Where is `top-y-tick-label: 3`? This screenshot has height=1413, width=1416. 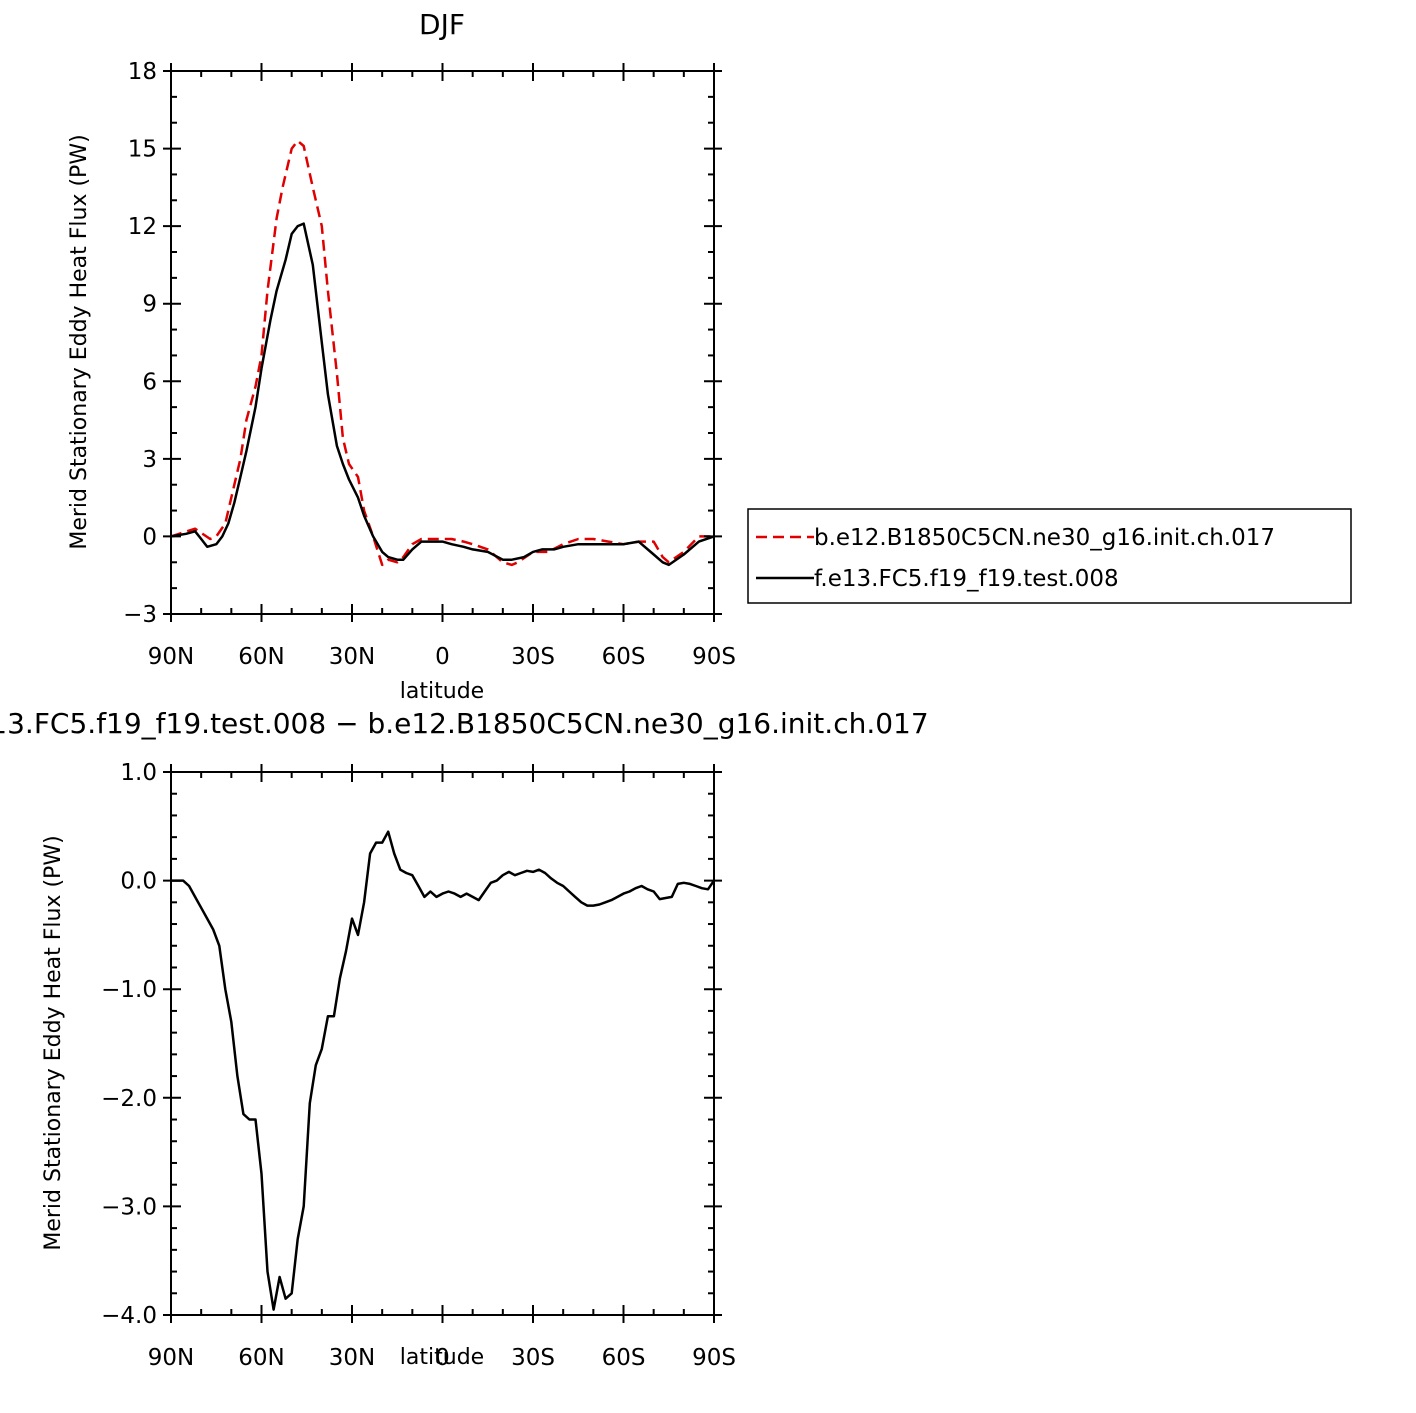
top-y-tick-label: 3 is located at coordinates (149, 460).